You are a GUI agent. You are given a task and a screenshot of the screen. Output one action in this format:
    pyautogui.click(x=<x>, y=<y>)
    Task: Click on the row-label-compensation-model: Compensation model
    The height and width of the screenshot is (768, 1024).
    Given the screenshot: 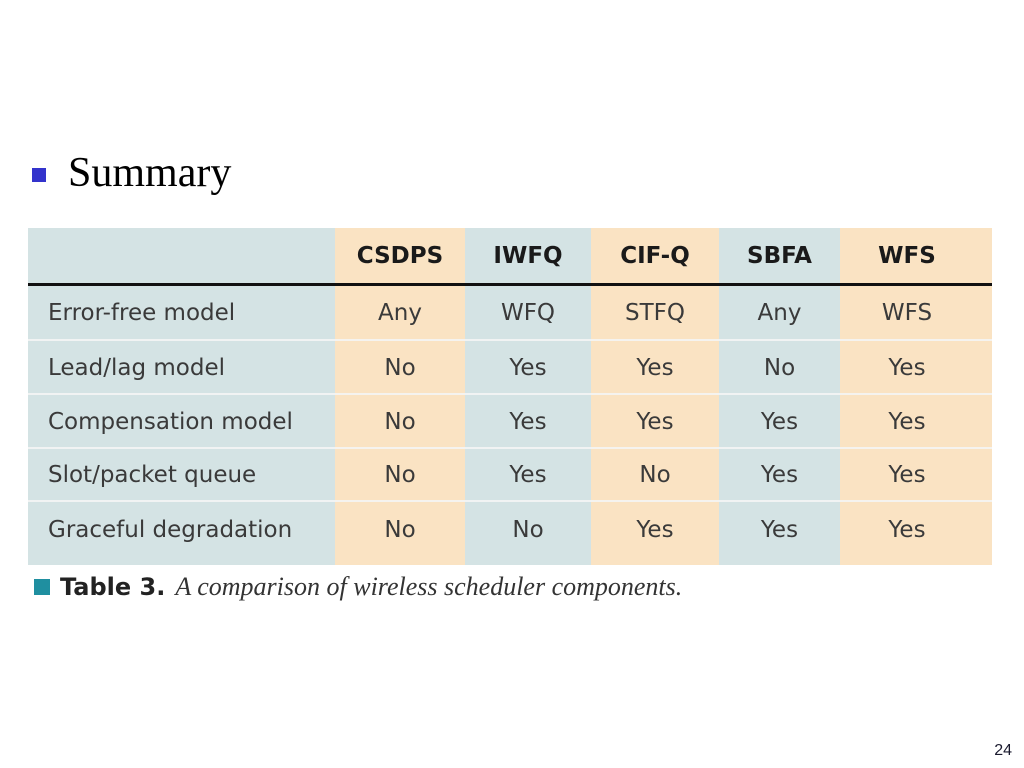 What is the action you would take?
    pyautogui.click(x=170, y=421)
    